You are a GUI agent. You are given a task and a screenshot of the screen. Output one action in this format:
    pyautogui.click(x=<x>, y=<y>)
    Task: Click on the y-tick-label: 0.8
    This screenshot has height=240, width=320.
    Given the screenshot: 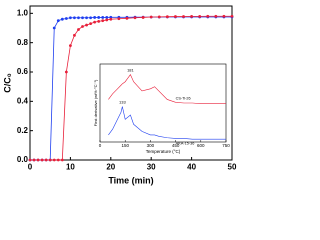 What is the action you would take?
    pyautogui.click(x=23, y=42)
    